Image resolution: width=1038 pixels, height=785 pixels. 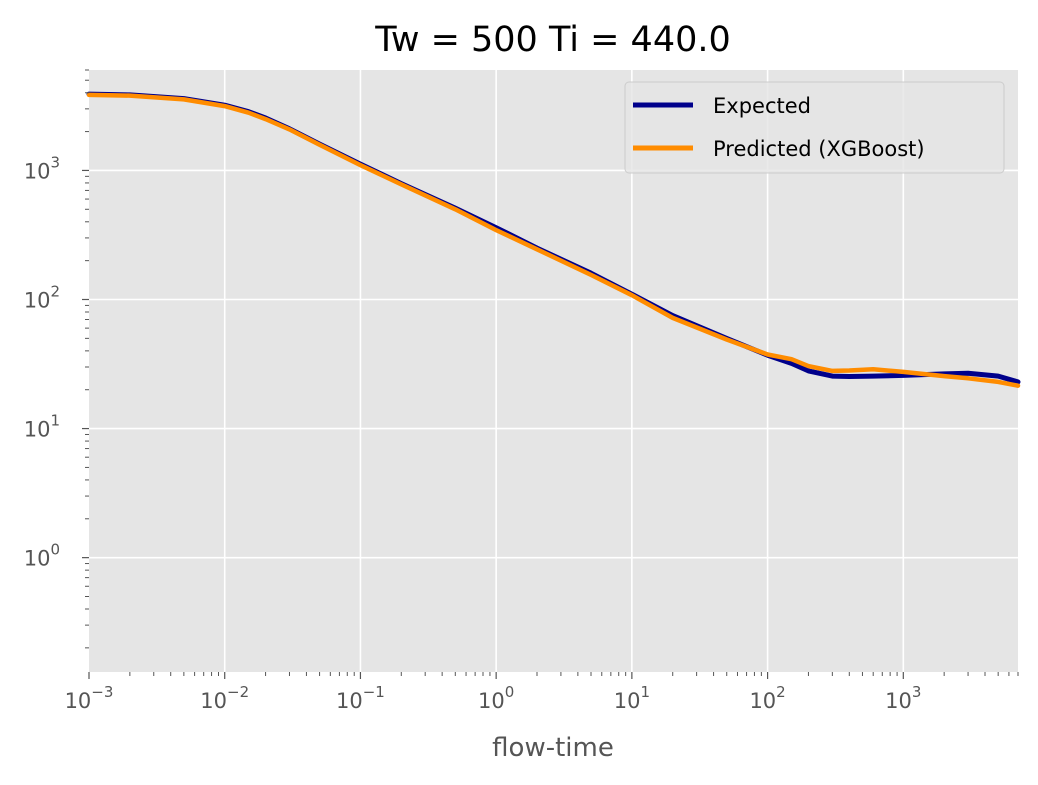 I want to click on y-tick-label: 10², so click(x=42, y=298).